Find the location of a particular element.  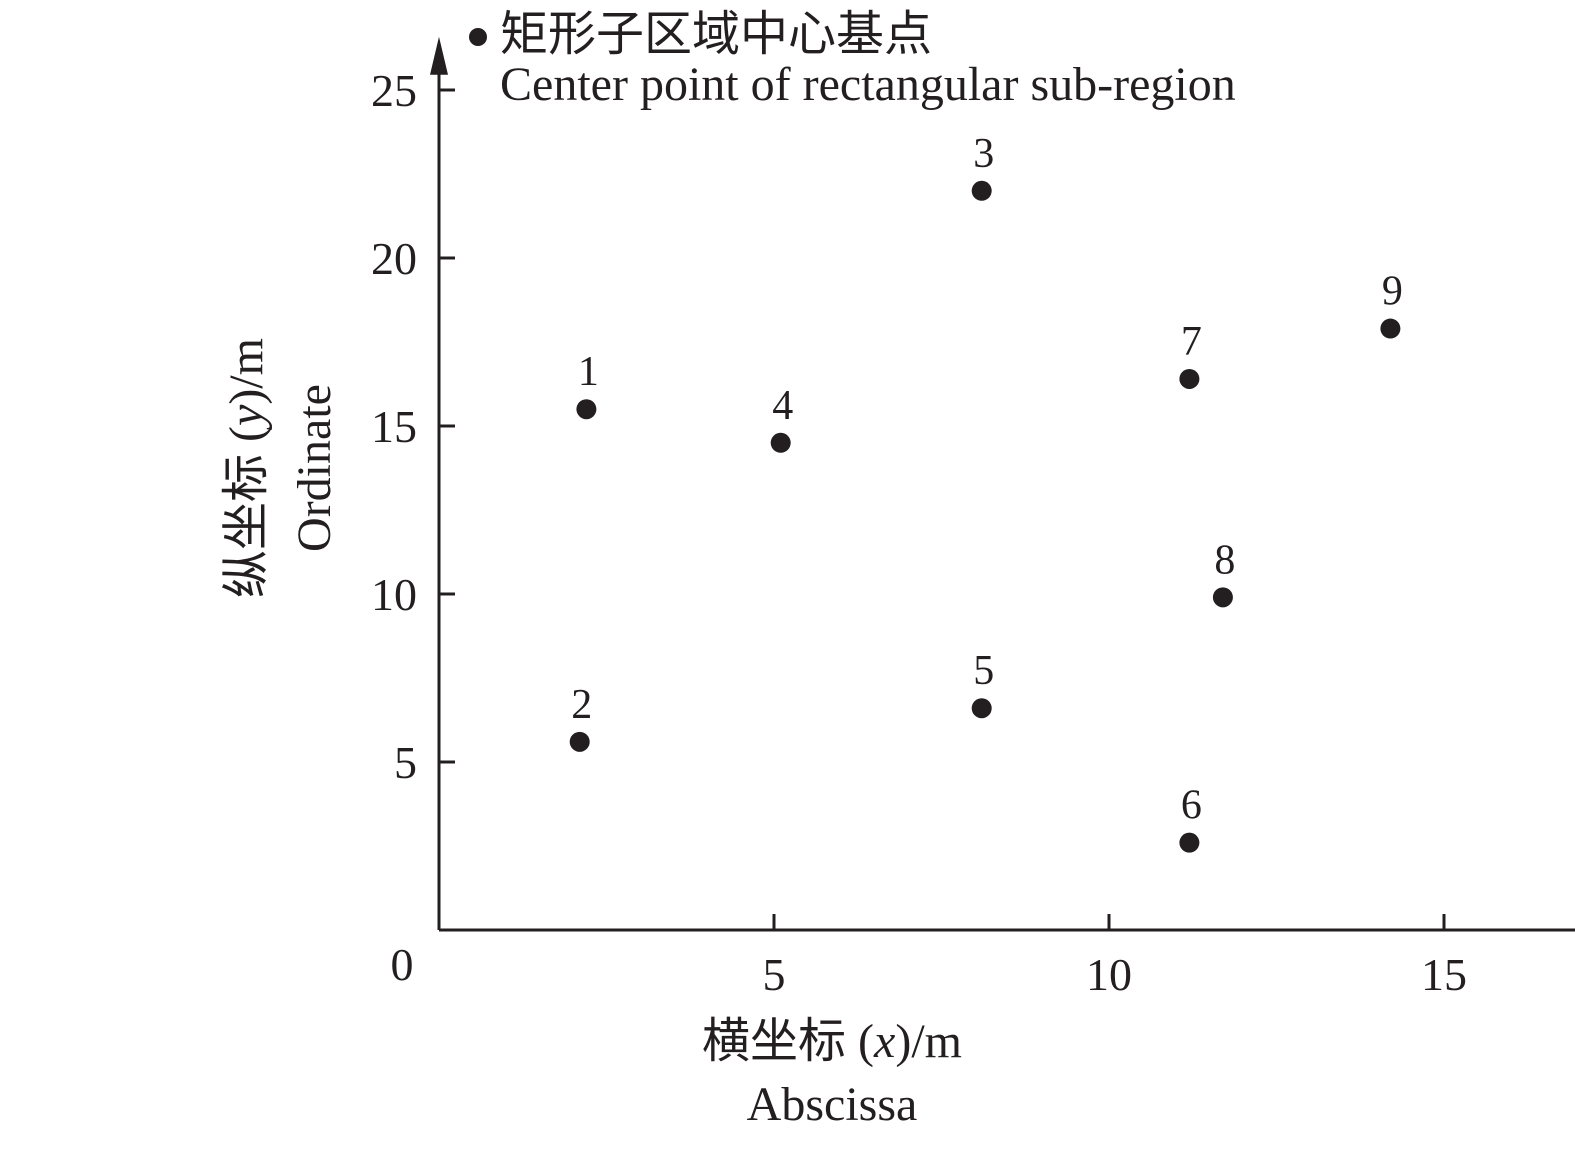

point-label: 3 is located at coordinates (983, 154).